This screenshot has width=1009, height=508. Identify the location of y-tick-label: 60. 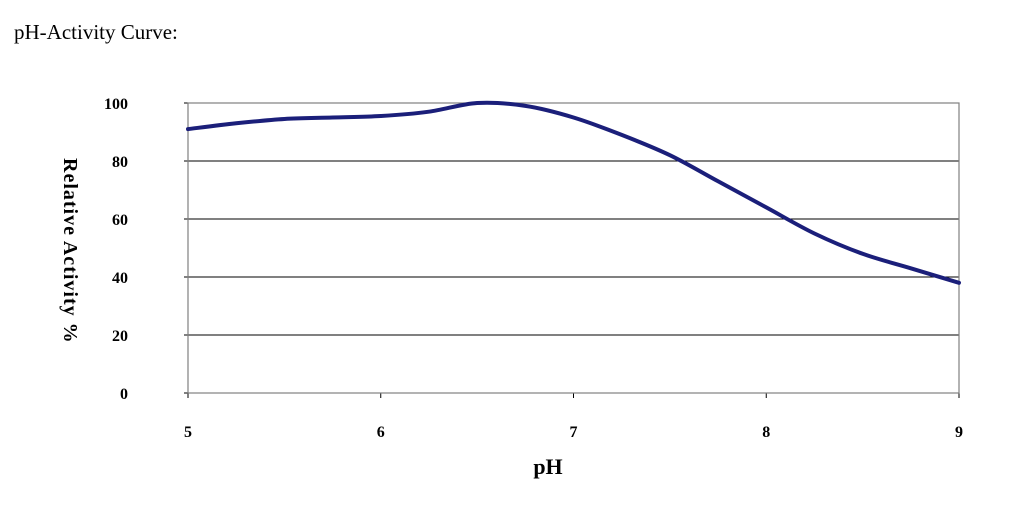
(120, 220).